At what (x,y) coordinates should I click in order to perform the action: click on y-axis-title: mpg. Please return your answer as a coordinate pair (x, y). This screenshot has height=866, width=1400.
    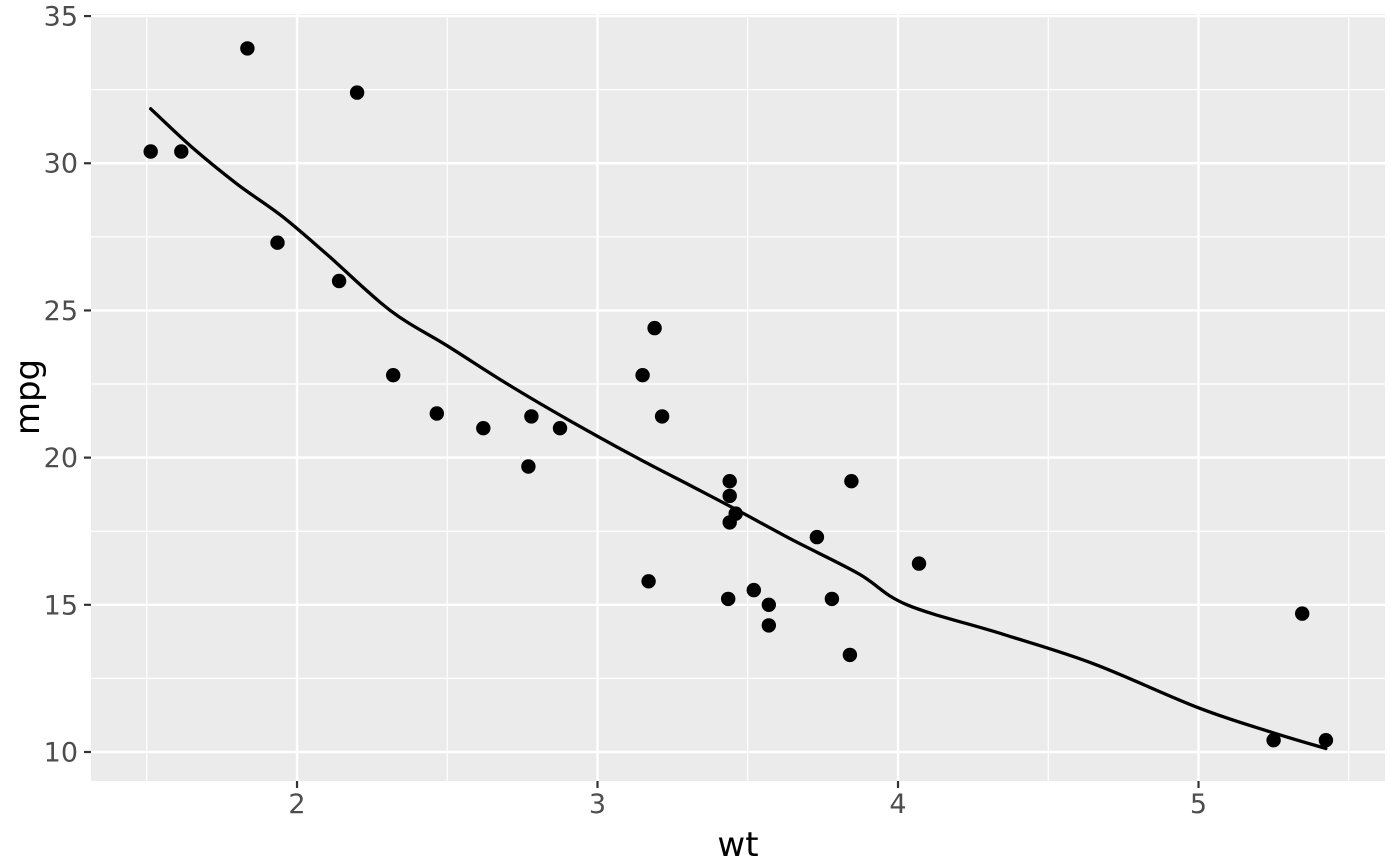
    Looking at the image, I should click on (28, 397).